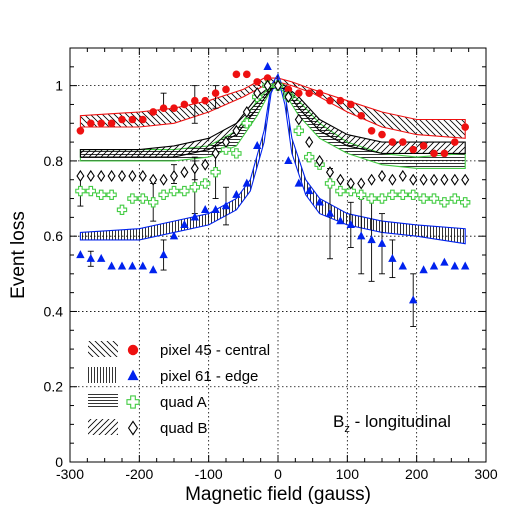 This screenshot has width=512, height=512. Describe the element at coordinates (278, 474) in the screenshot. I see `x-tick-label: 0` at that location.